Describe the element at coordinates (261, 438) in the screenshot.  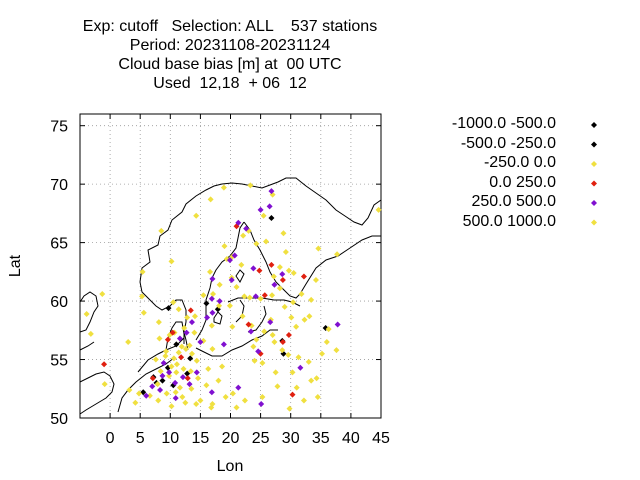
I see `x-tick-label: 25` at that location.